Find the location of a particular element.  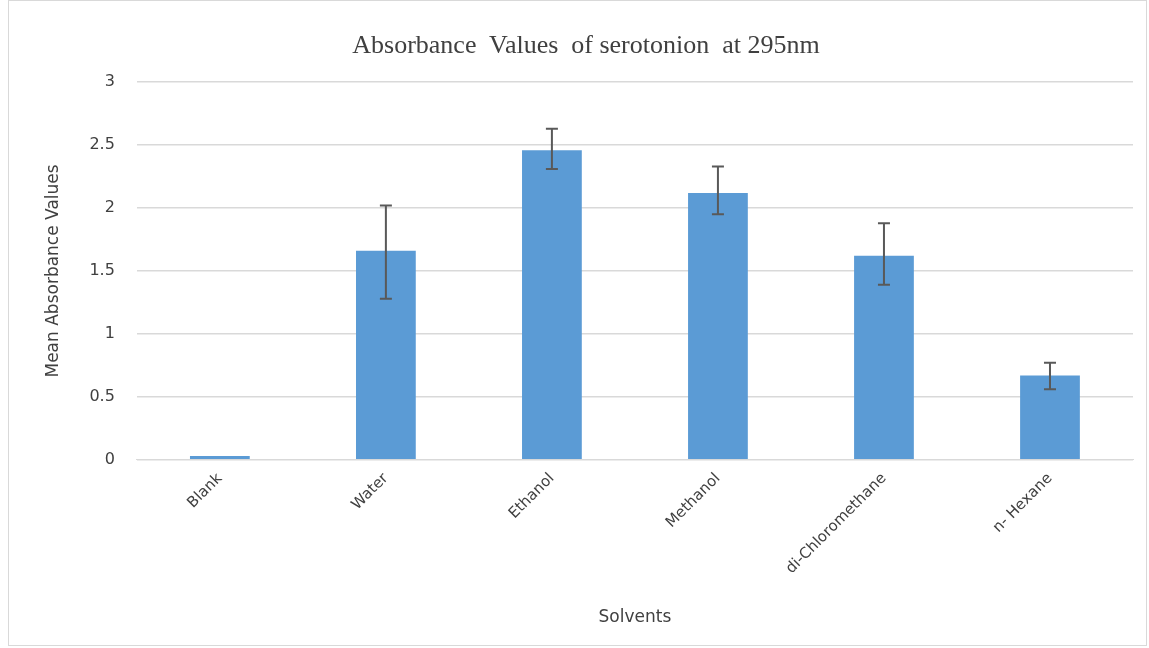

y-tick-label: 2 is located at coordinates (109, 207).